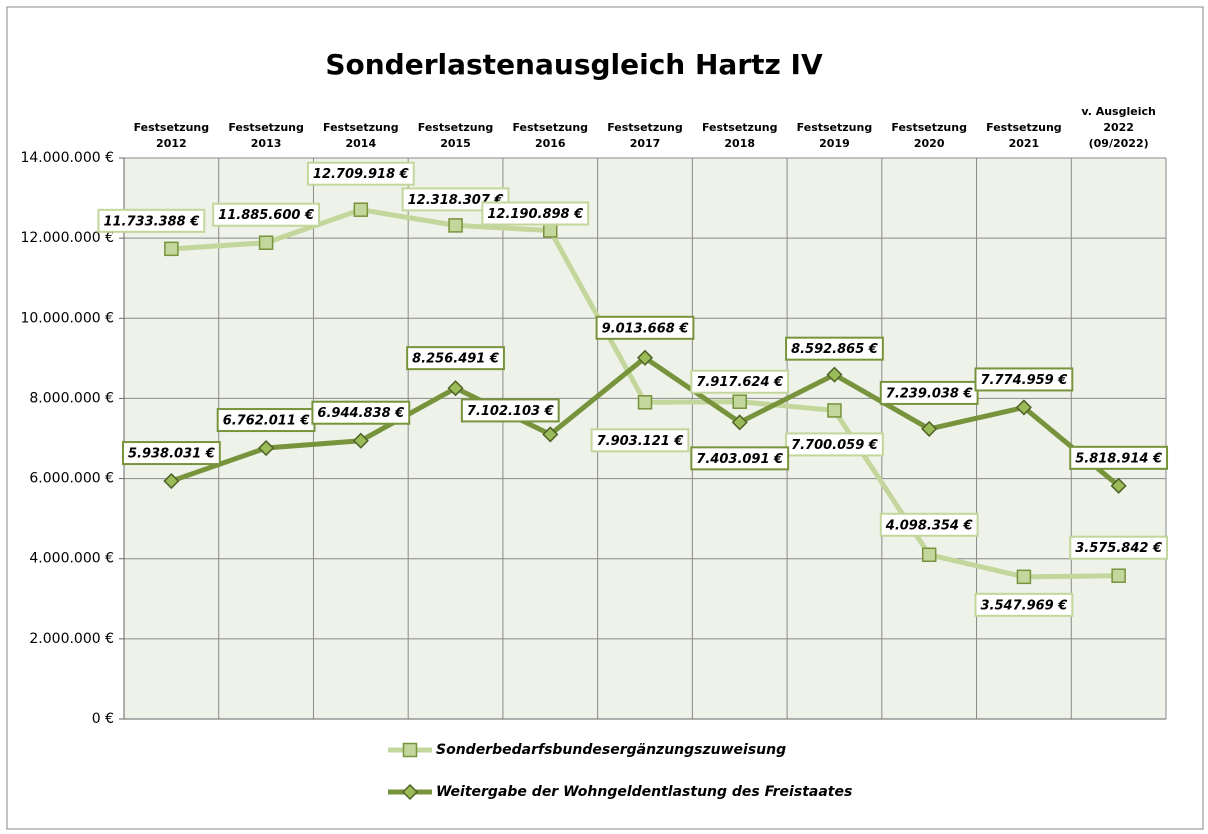 This screenshot has width=1208, height=834. Describe the element at coordinates (172, 135) in the screenshot. I see `x-tick-label: Festsetzung 2012` at that location.